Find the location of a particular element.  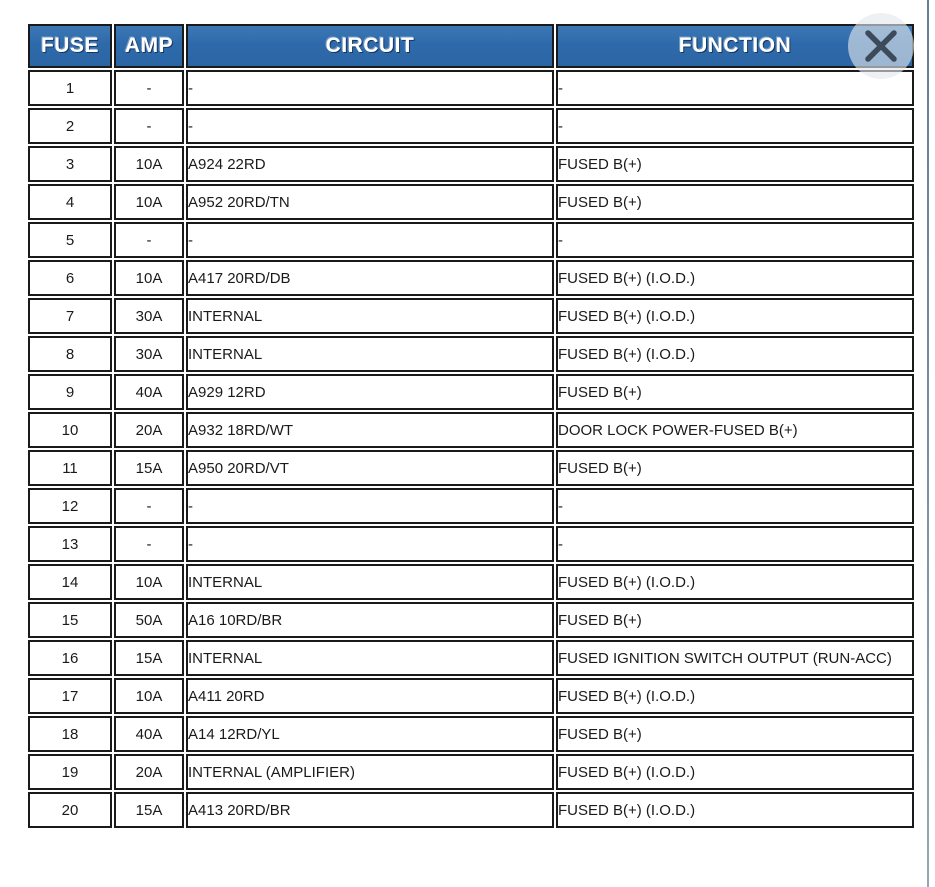

cell-fuse: 2 is located at coordinates (70, 126).